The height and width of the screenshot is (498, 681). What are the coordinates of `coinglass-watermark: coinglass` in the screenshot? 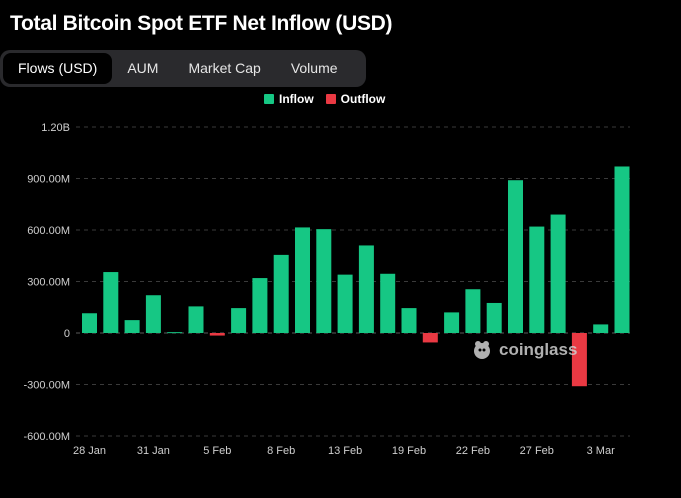 It's located at (523, 350).